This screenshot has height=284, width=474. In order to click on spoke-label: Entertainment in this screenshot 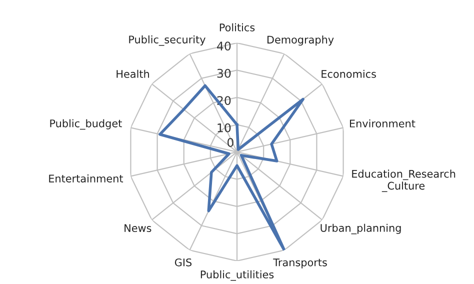, I will do `click(86, 178)`.